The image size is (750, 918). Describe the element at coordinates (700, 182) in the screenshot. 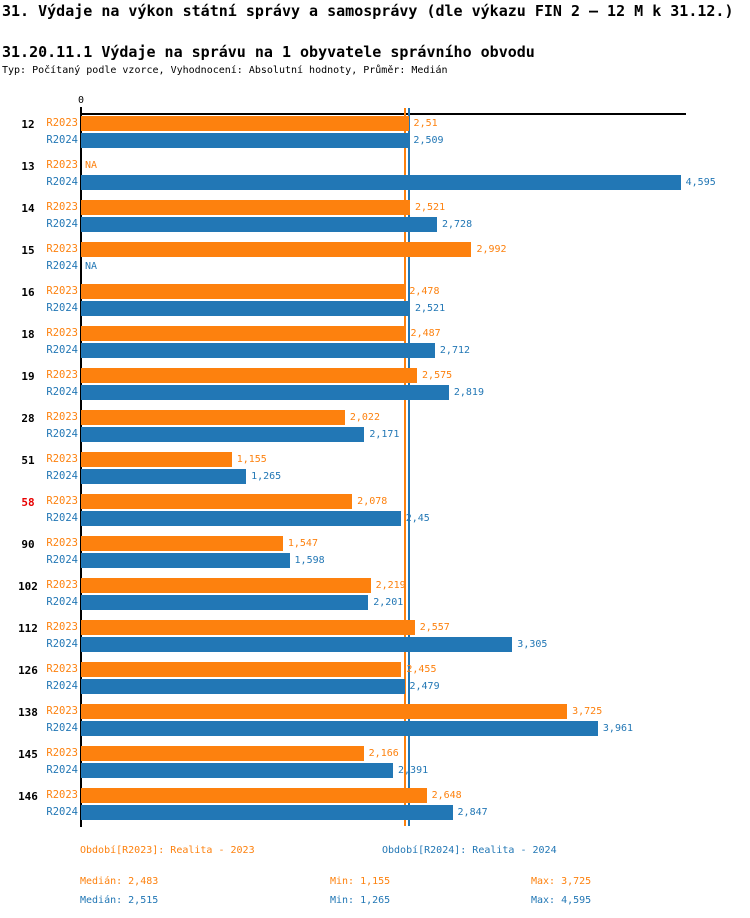

I see `value-label: 4,595` at that location.